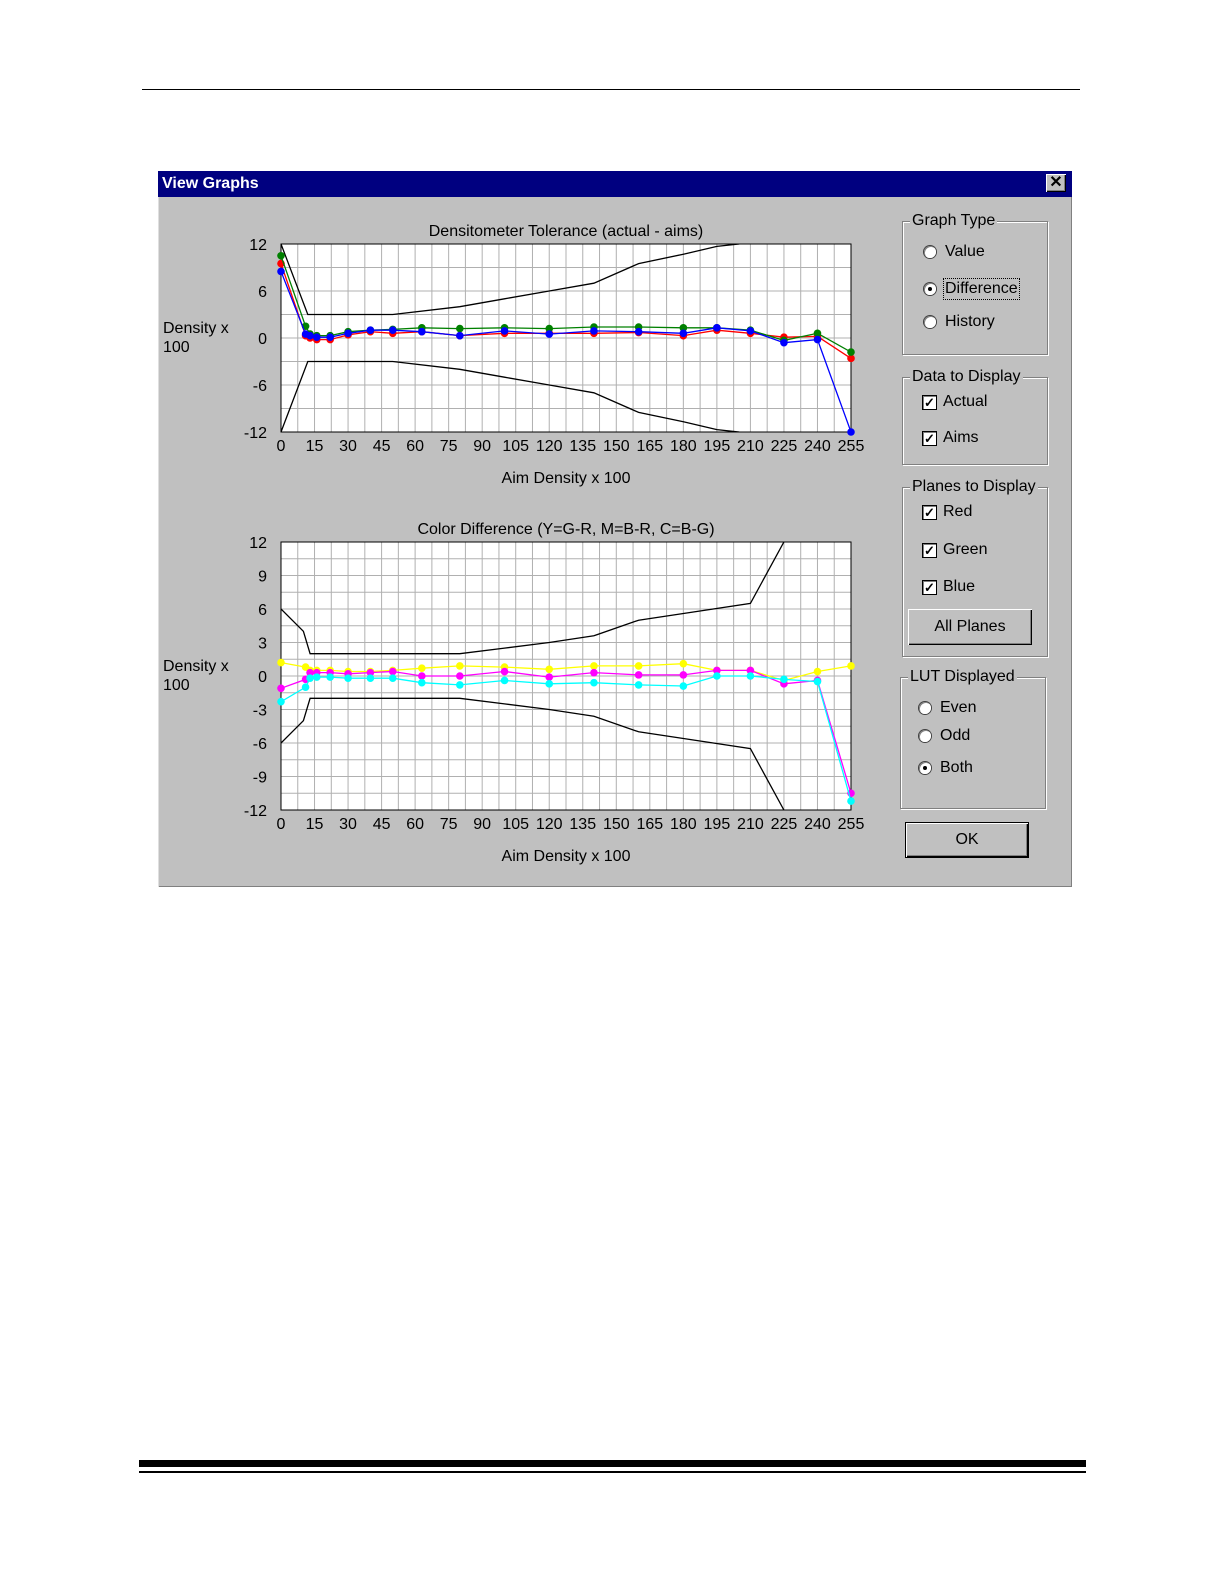  I want to click on chart-0-x-tick-label: 255, so click(851, 446).